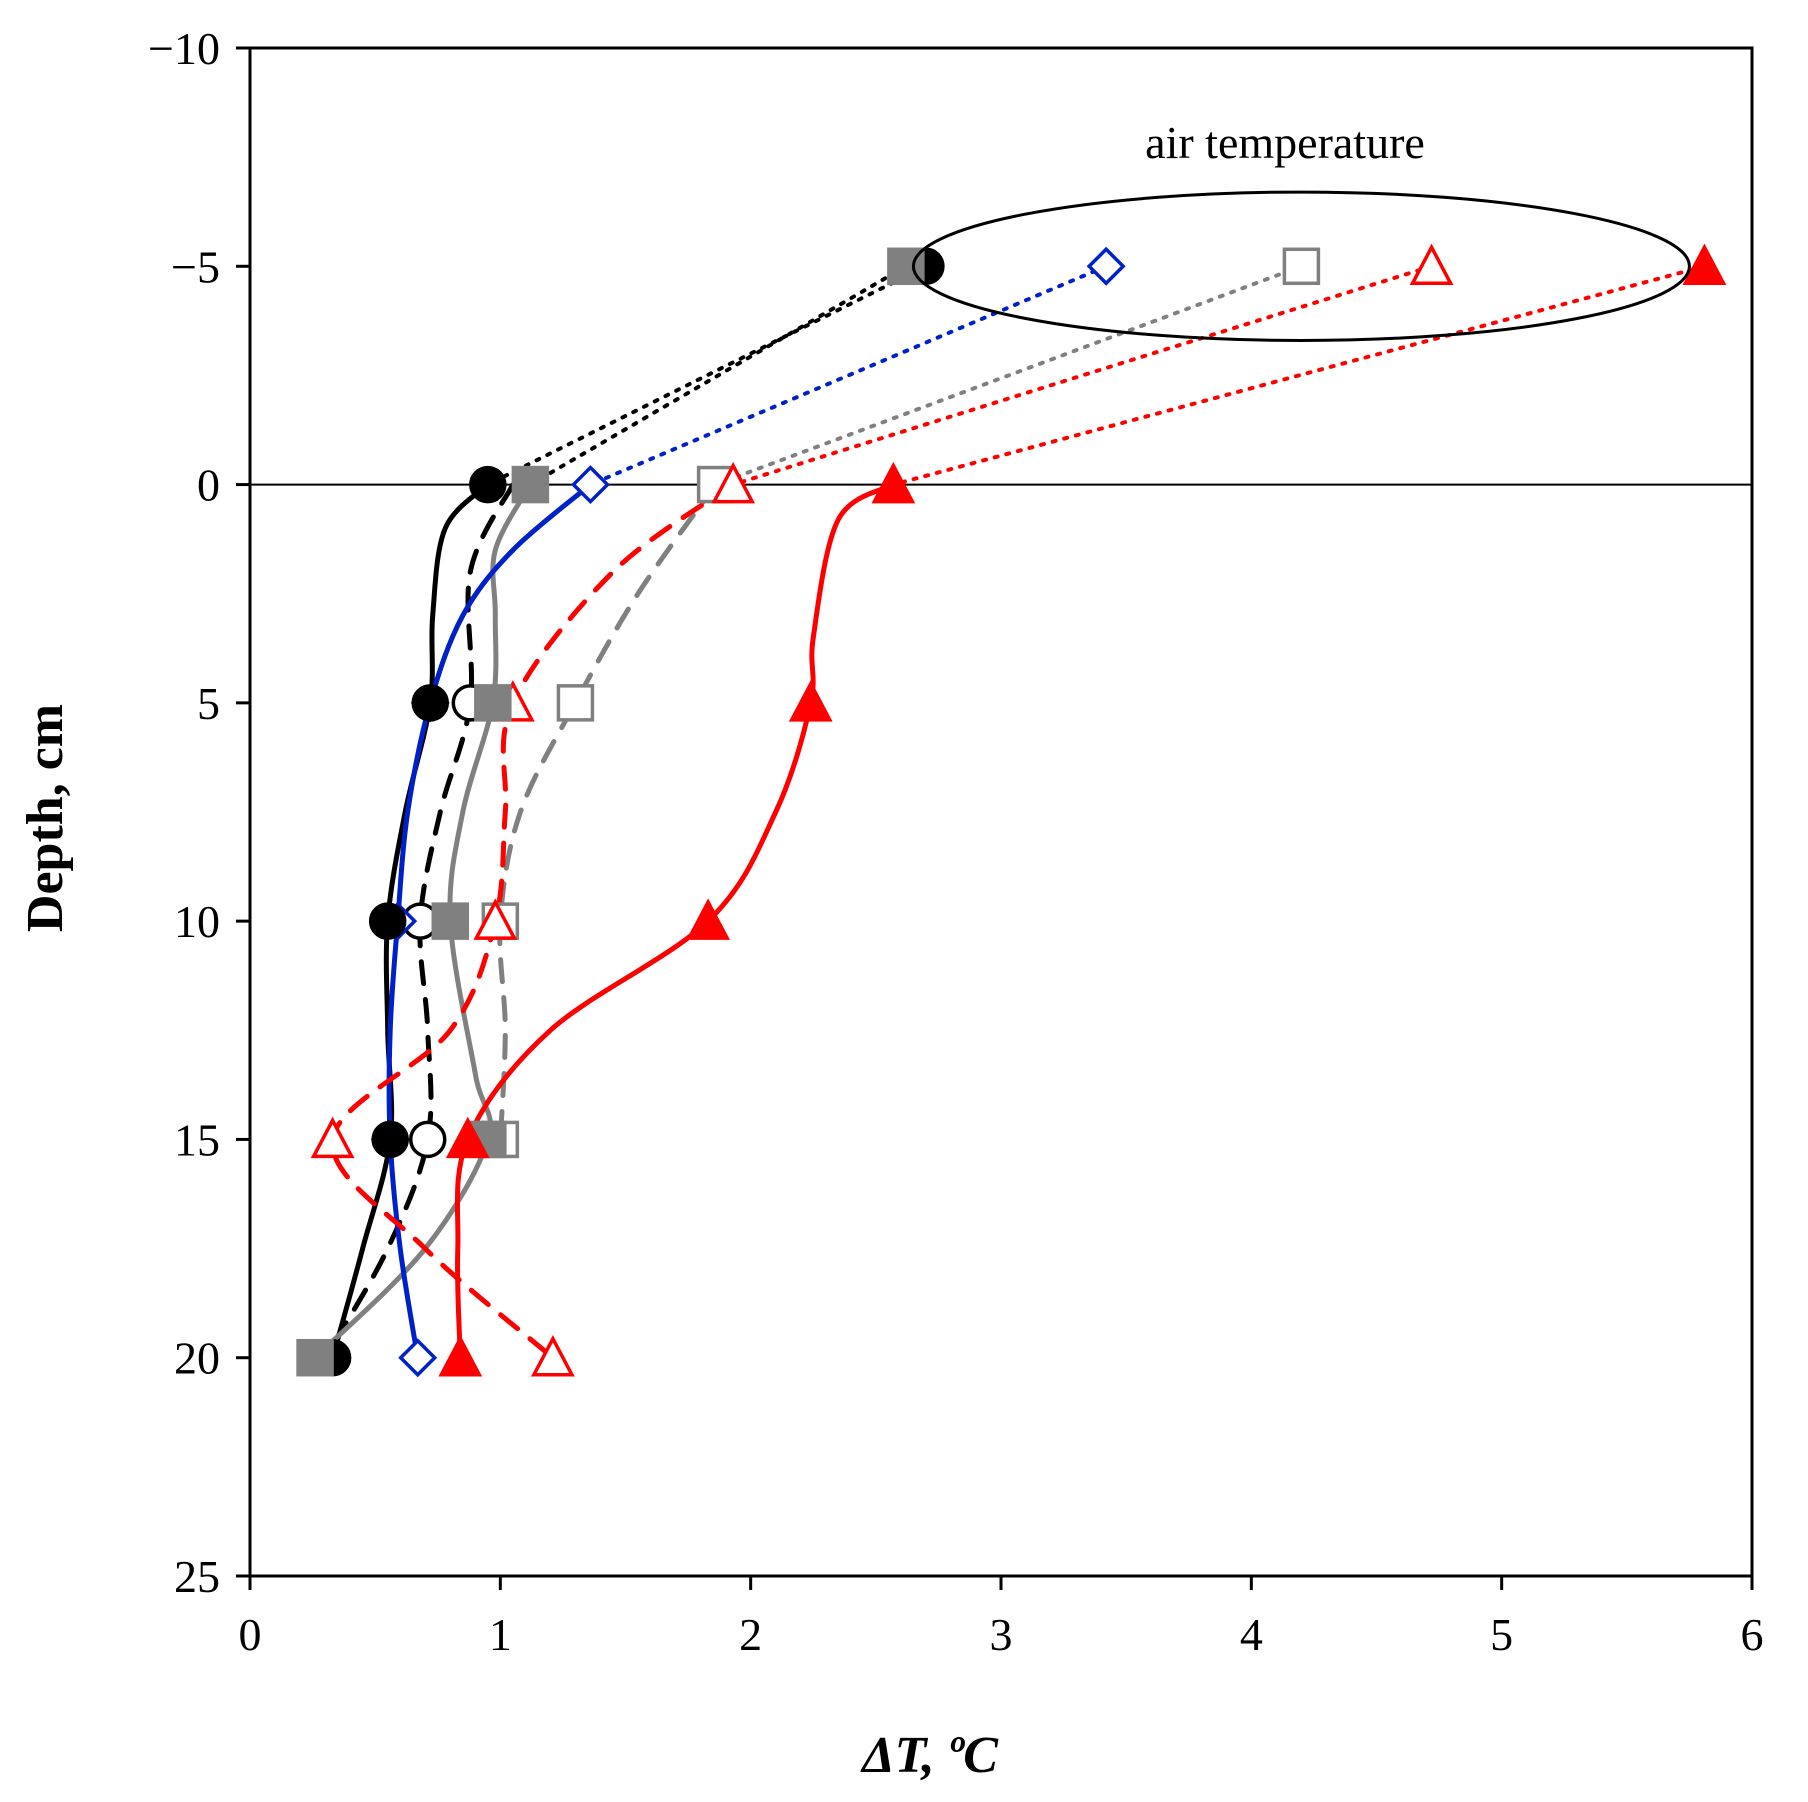 This screenshot has width=1808, height=1802. I want to click on y-tick-label: 10, so click(197, 921).